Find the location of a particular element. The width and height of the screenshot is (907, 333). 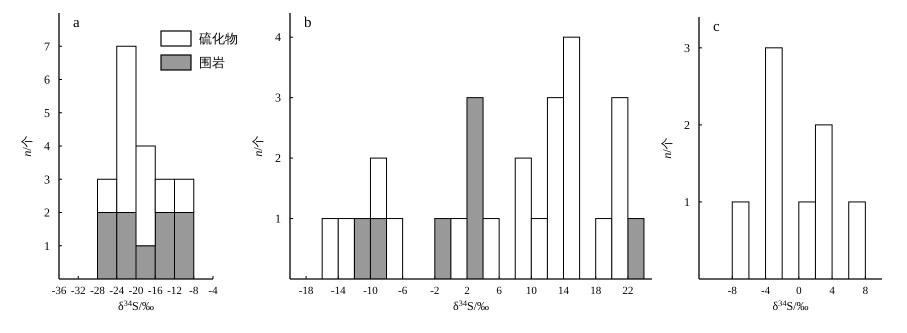

x-tick-label: 4 is located at coordinates (832, 291).